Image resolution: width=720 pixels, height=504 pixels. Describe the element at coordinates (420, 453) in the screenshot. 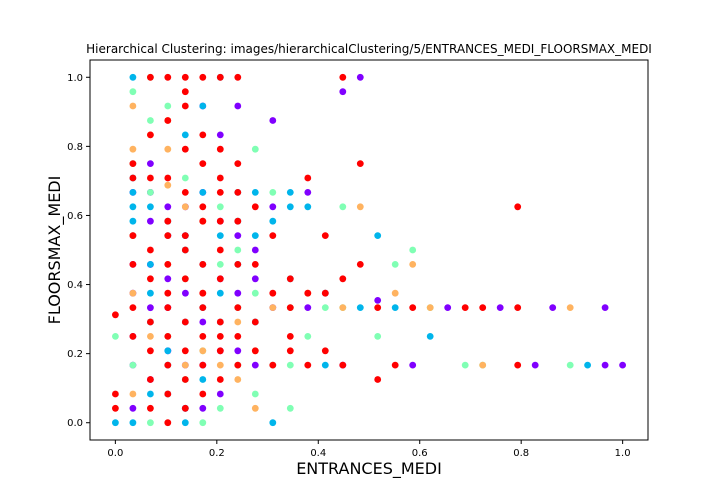

I see `x-tick-label-3: 0.6` at that location.